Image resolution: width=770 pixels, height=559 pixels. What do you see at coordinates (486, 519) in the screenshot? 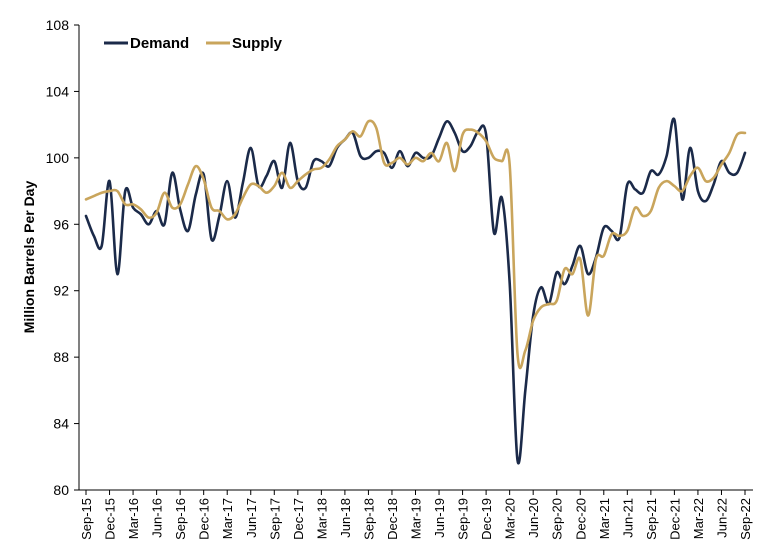
I see `x-tick-label: Dec-19` at bounding box center [486, 519].